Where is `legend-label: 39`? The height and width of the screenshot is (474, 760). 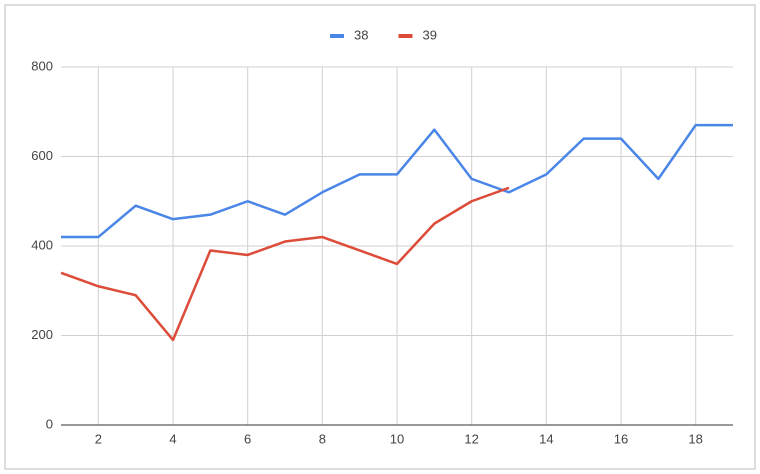 legend-label: 39 is located at coordinates (429, 34).